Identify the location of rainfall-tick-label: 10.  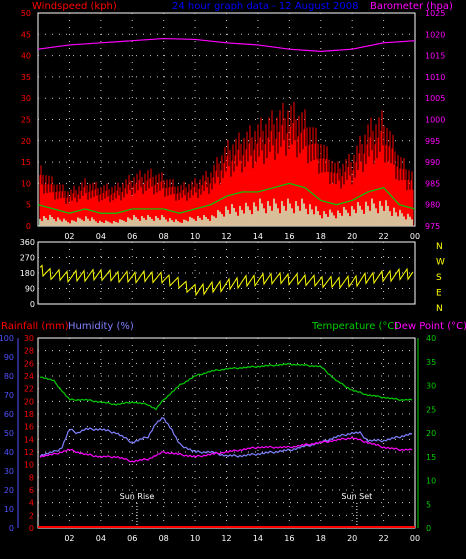
(29, 465).